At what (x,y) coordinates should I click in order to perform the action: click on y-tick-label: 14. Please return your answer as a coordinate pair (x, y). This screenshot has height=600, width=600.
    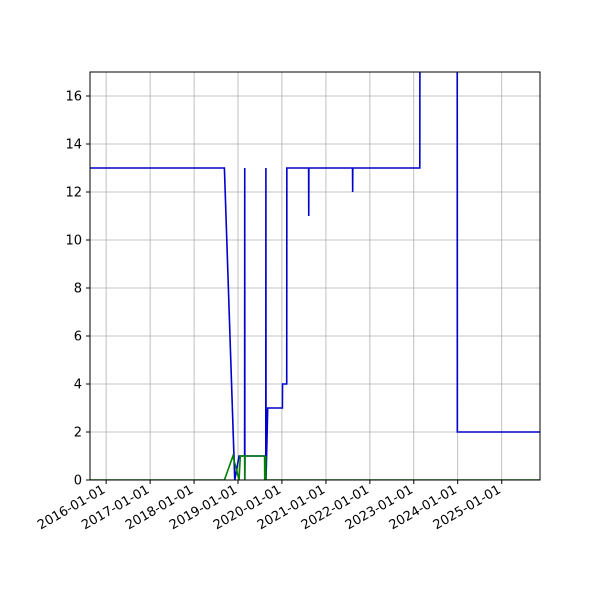
    Looking at the image, I should click on (73, 145).